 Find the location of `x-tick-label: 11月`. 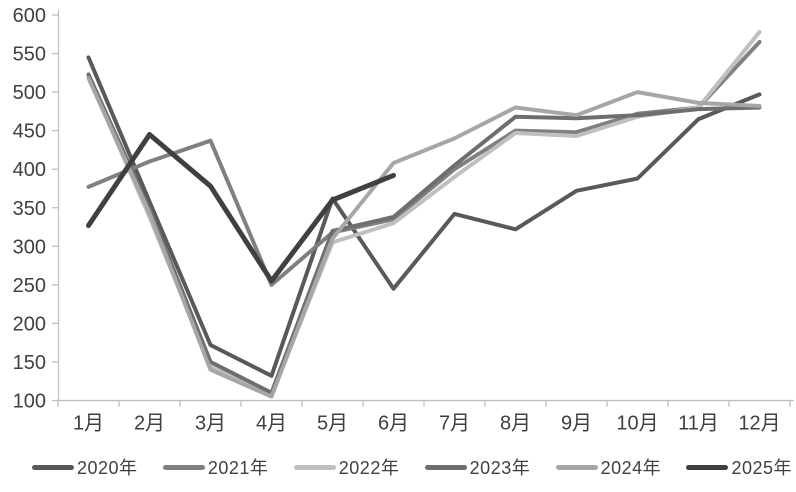

x-tick-label: 11月 is located at coordinates (698, 424).